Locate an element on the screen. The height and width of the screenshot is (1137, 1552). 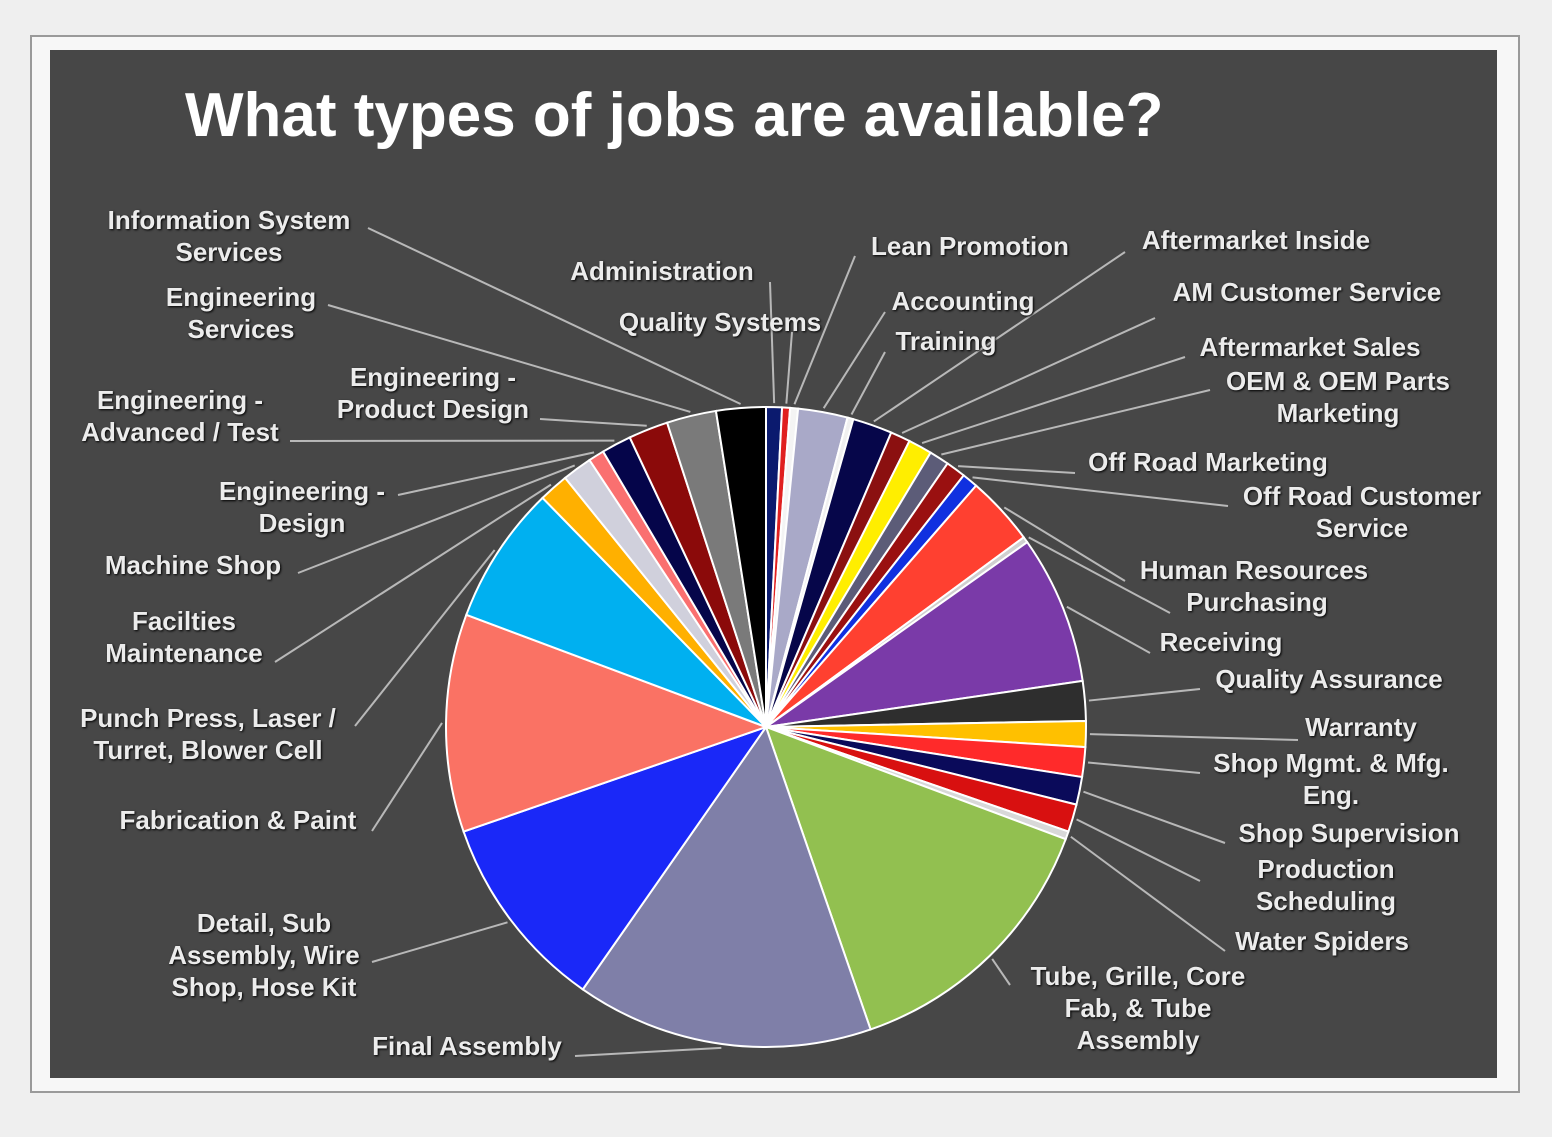
slice-label: Information System Services is located at coordinates (229, 236).